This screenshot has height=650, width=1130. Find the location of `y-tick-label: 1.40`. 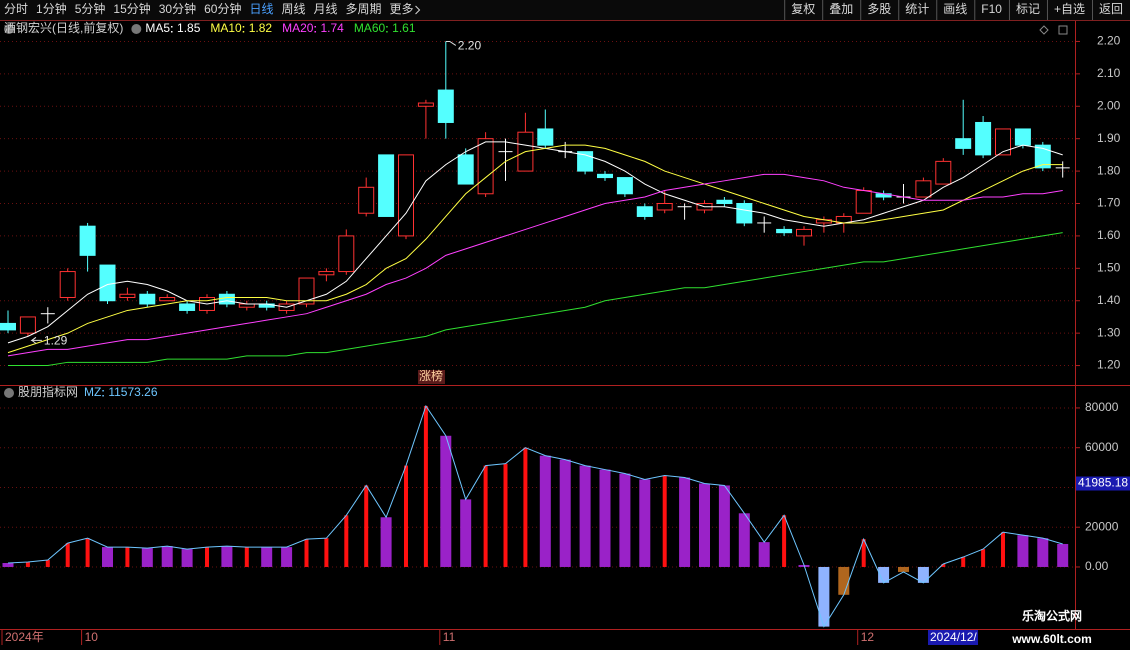

y-tick-label: 1.40 is located at coordinates (1109, 300).